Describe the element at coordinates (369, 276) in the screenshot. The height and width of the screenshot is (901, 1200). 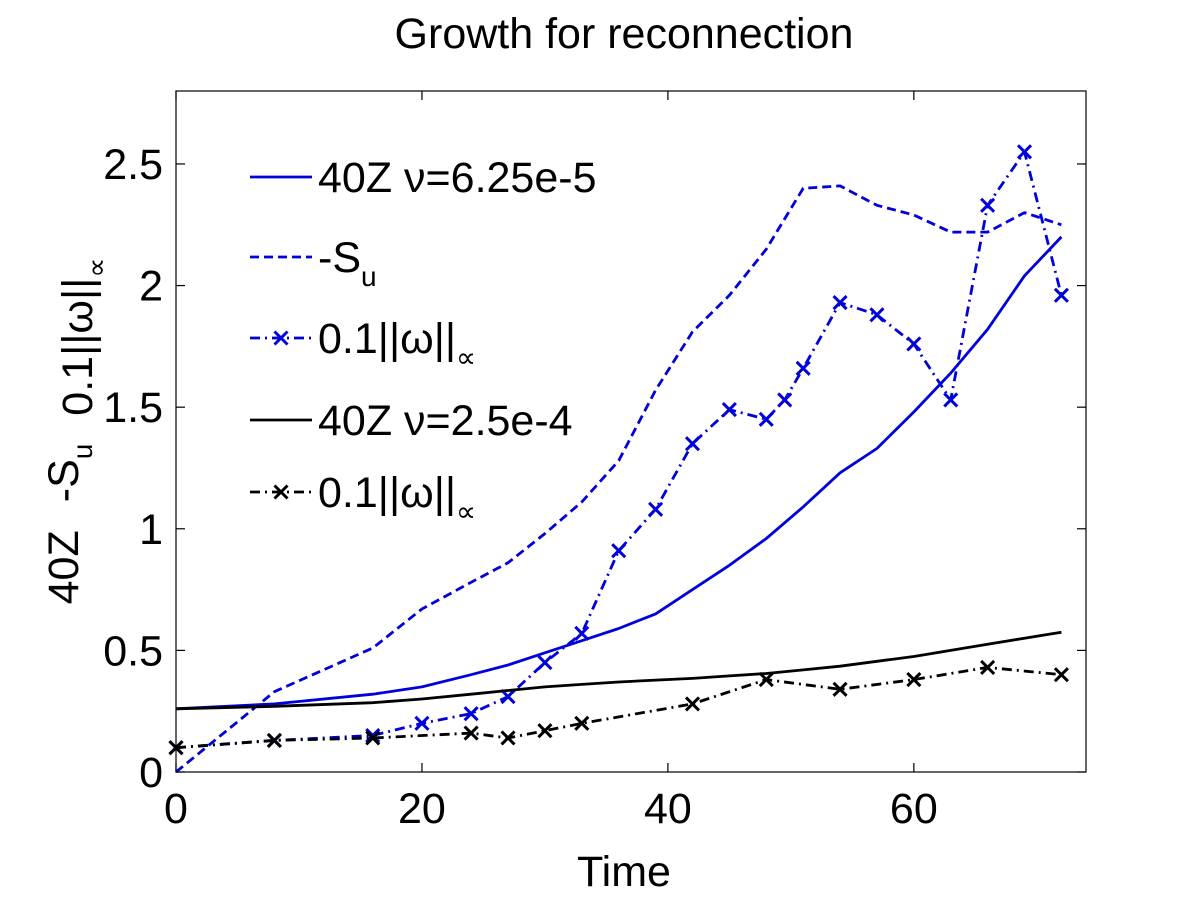
I see `label-subscript: u` at that location.